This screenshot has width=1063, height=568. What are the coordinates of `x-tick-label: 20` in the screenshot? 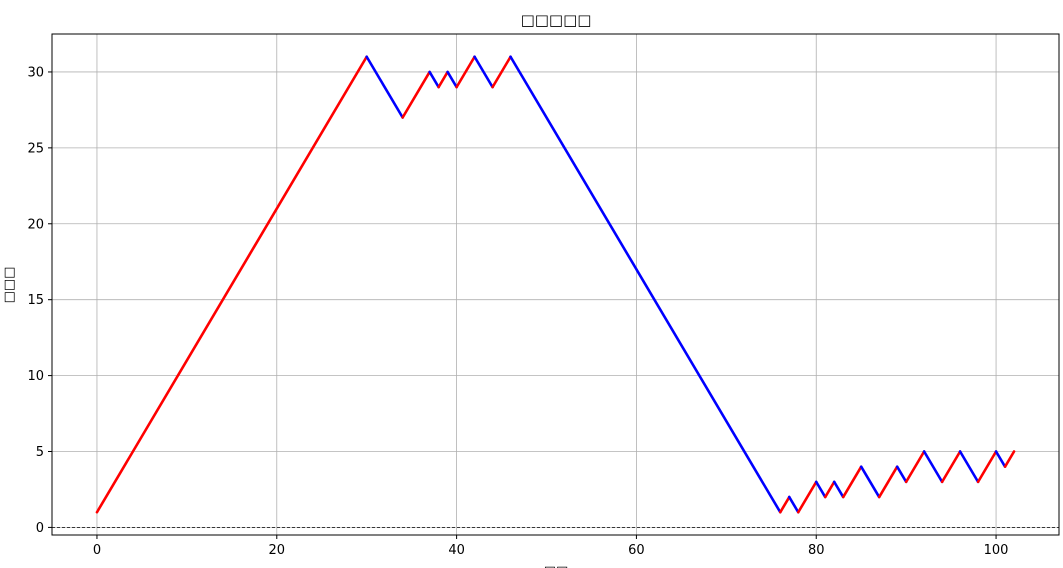 It's located at (277, 550).